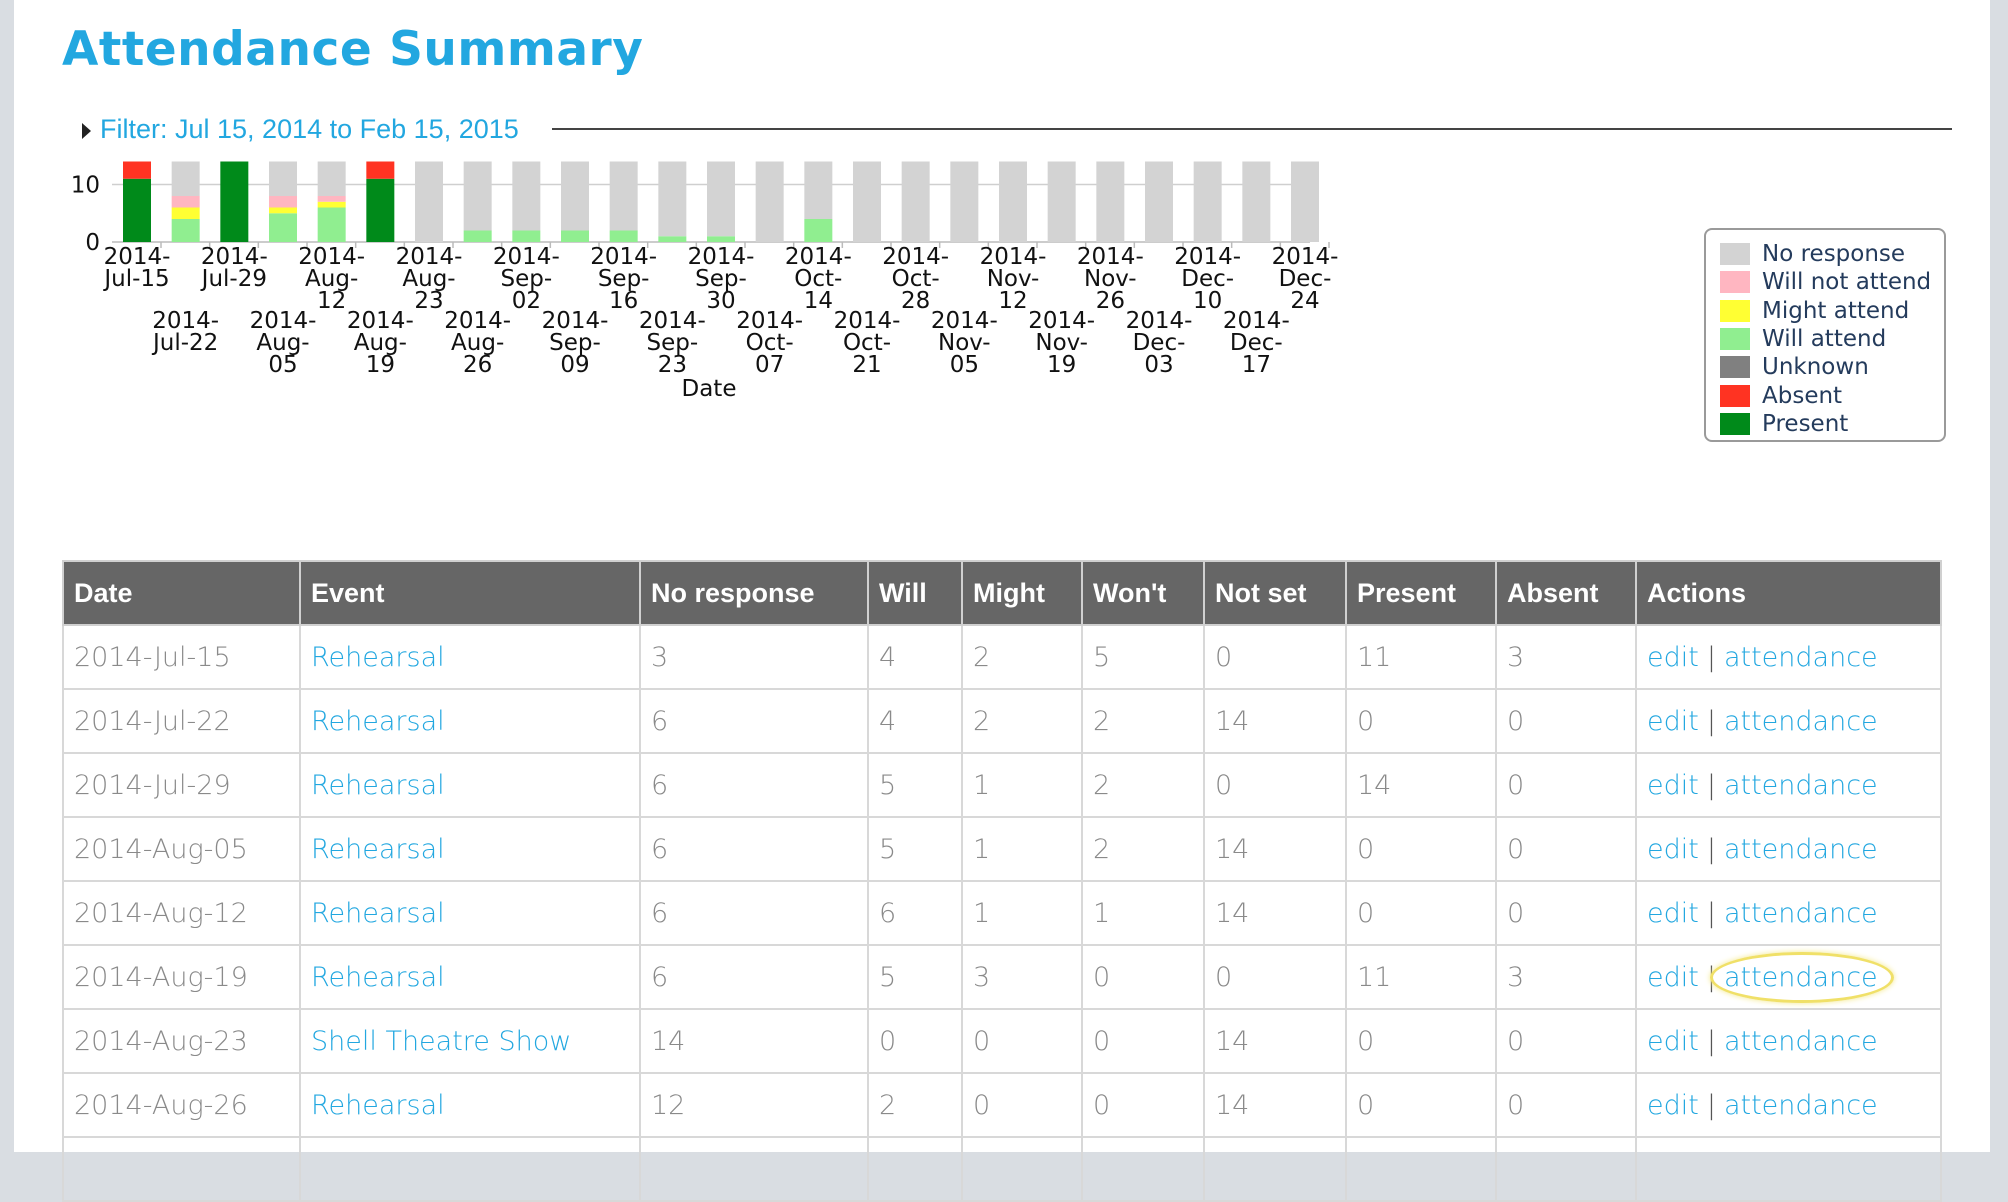 This screenshot has height=1202, width=2008. What do you see at coordinates (915, 913) in the screenshot?
I see `cell-will: 6` at bounding box center [915, 913].